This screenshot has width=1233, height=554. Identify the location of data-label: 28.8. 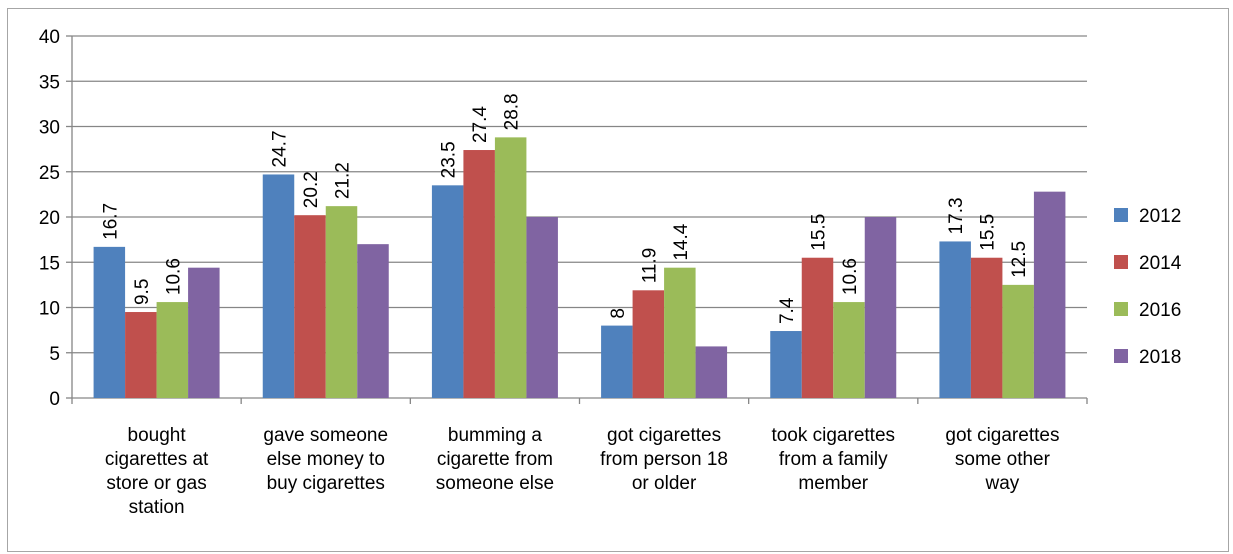
(512, 111).